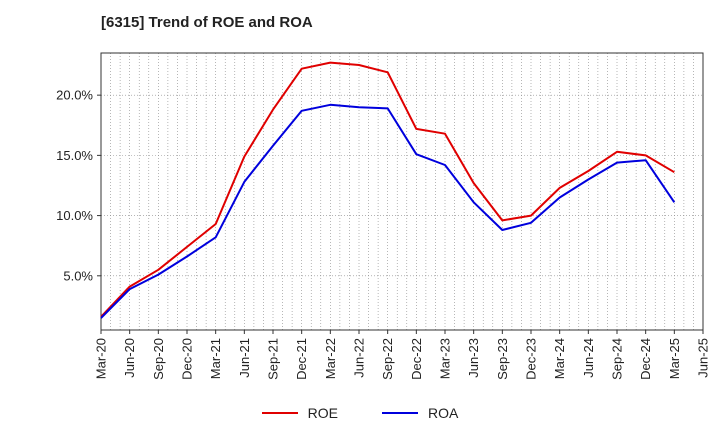 The width and height of the screenshot is (720, 440). Describe the element at coordinates (330, 358) in the screenshot. I see `x-tick-label: Mar-22` at that location.